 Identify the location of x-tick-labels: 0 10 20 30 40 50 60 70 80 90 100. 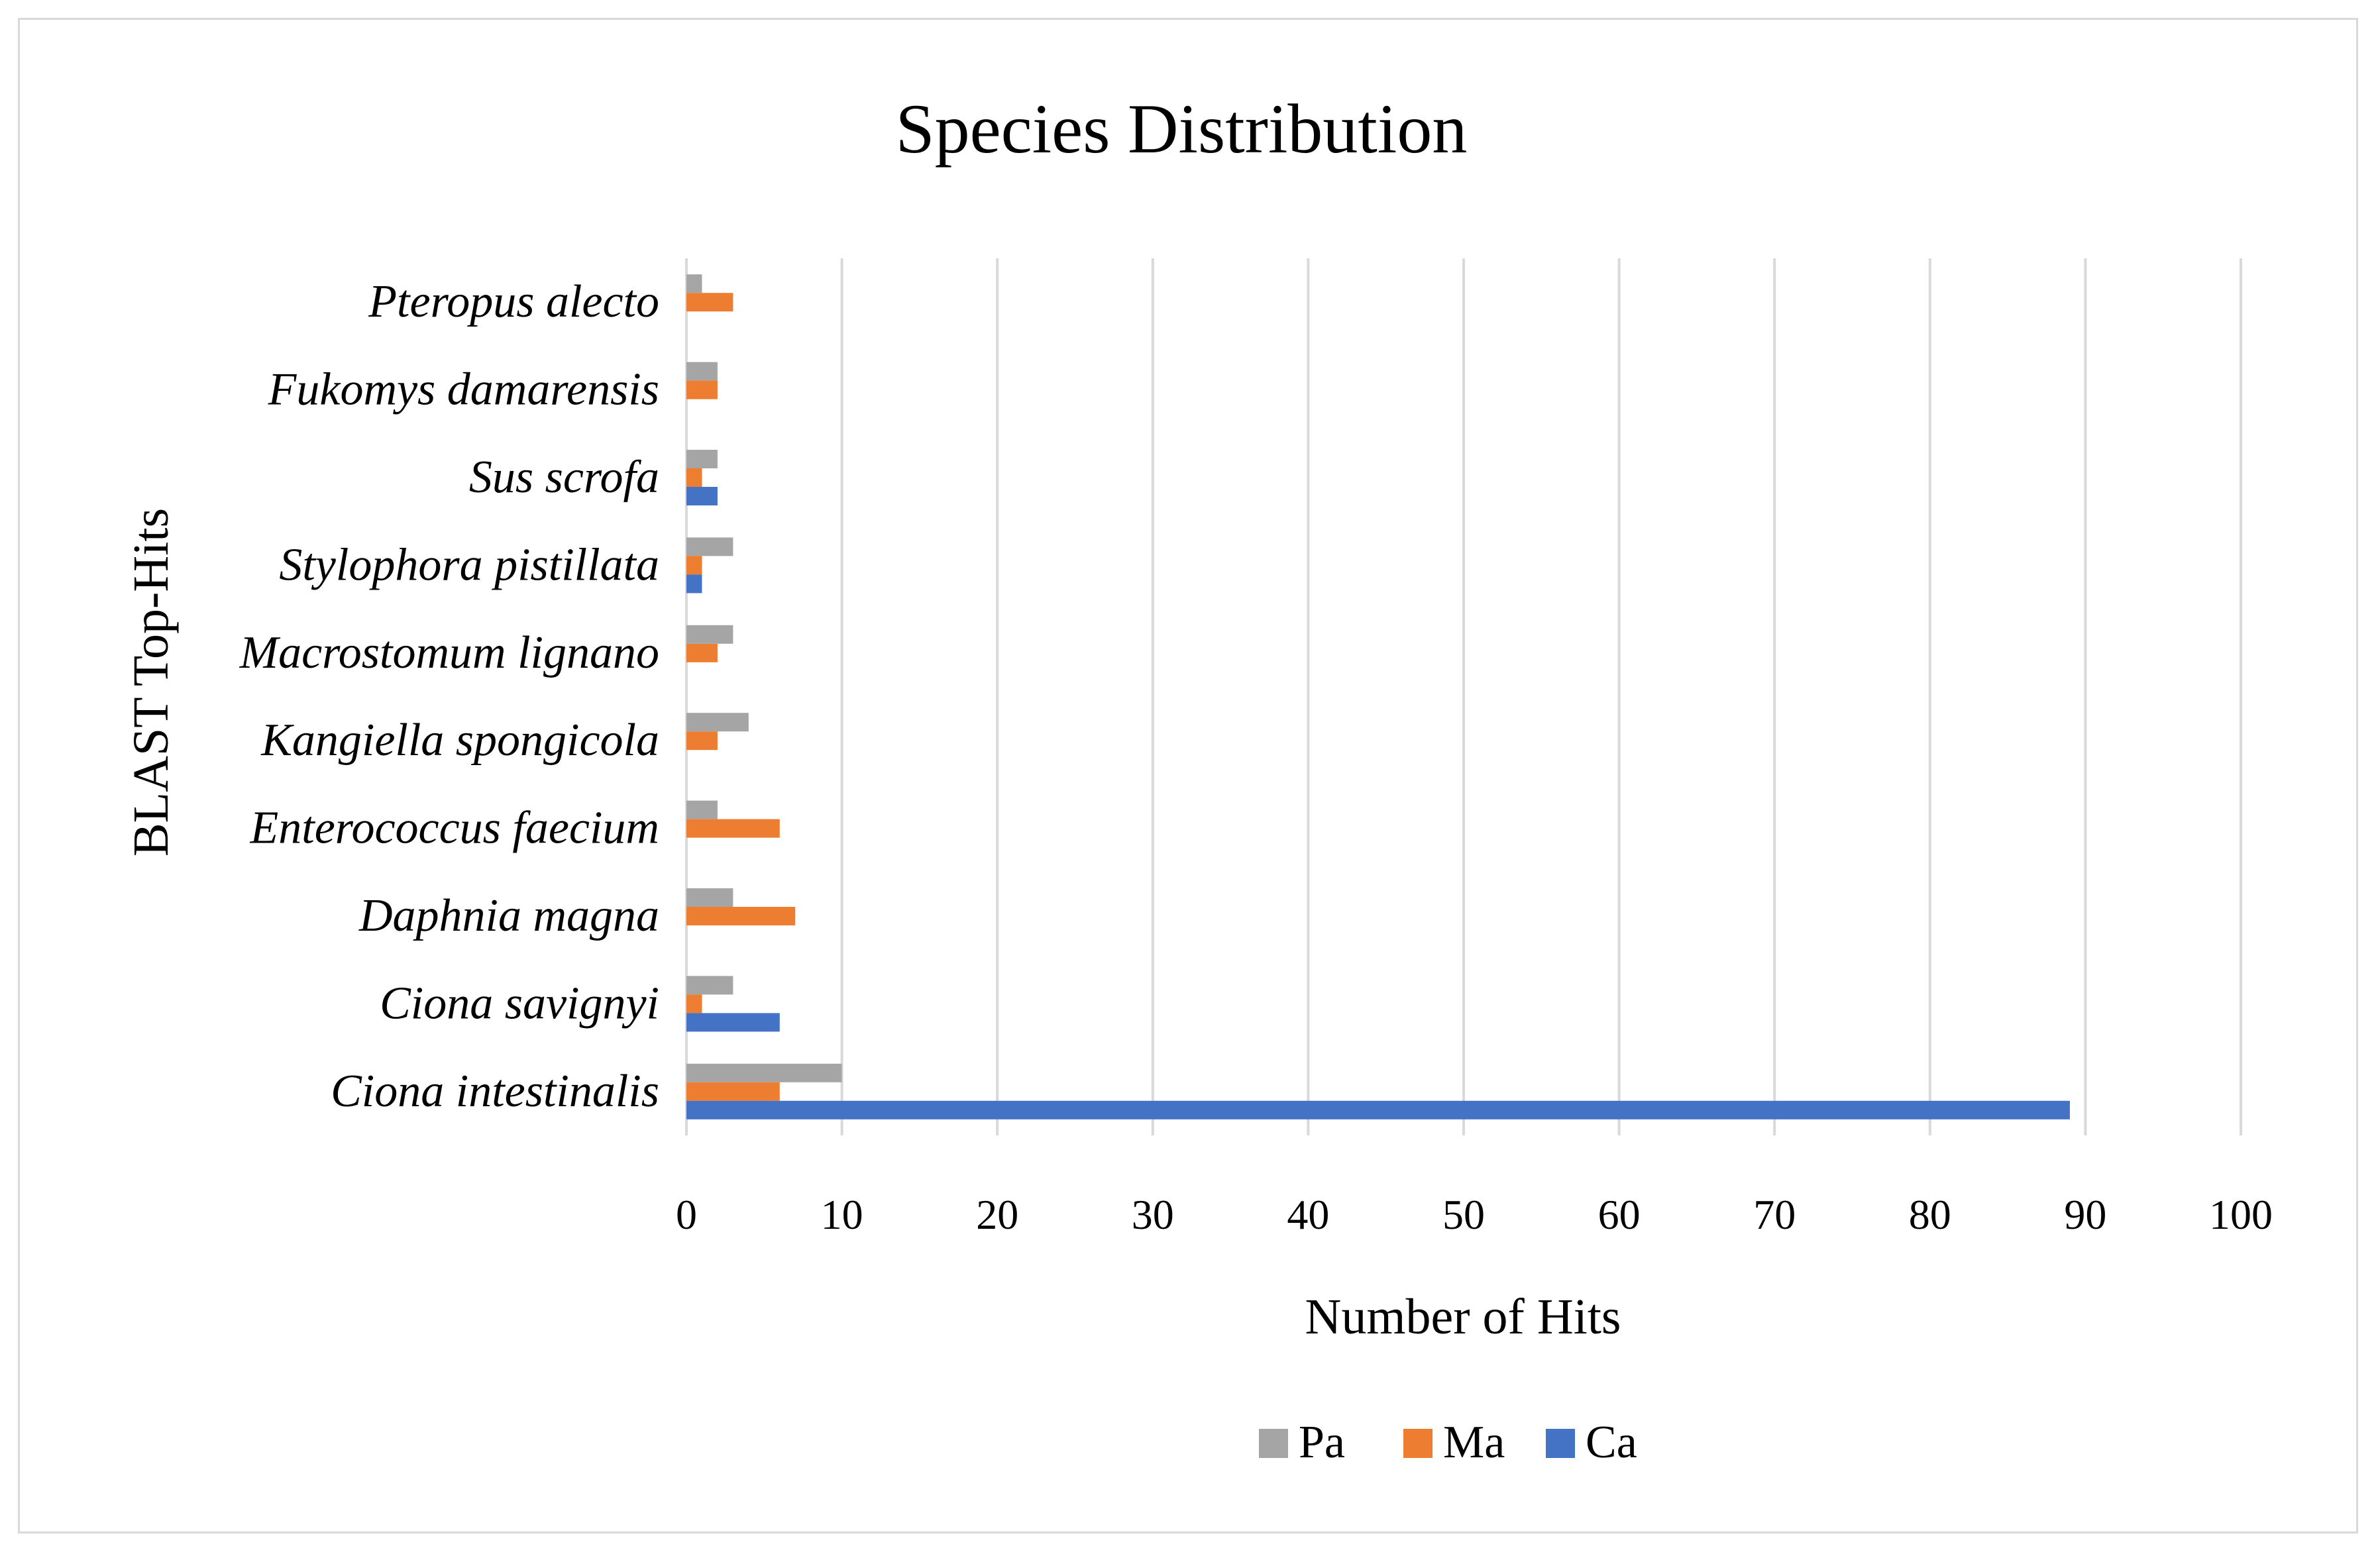
(1474, 1214).